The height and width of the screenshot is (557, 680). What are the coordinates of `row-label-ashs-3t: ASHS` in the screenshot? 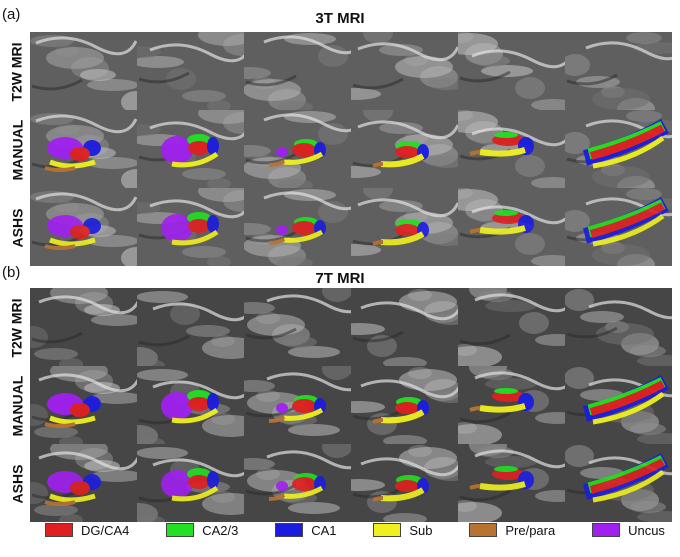 It's located at (17, 228).